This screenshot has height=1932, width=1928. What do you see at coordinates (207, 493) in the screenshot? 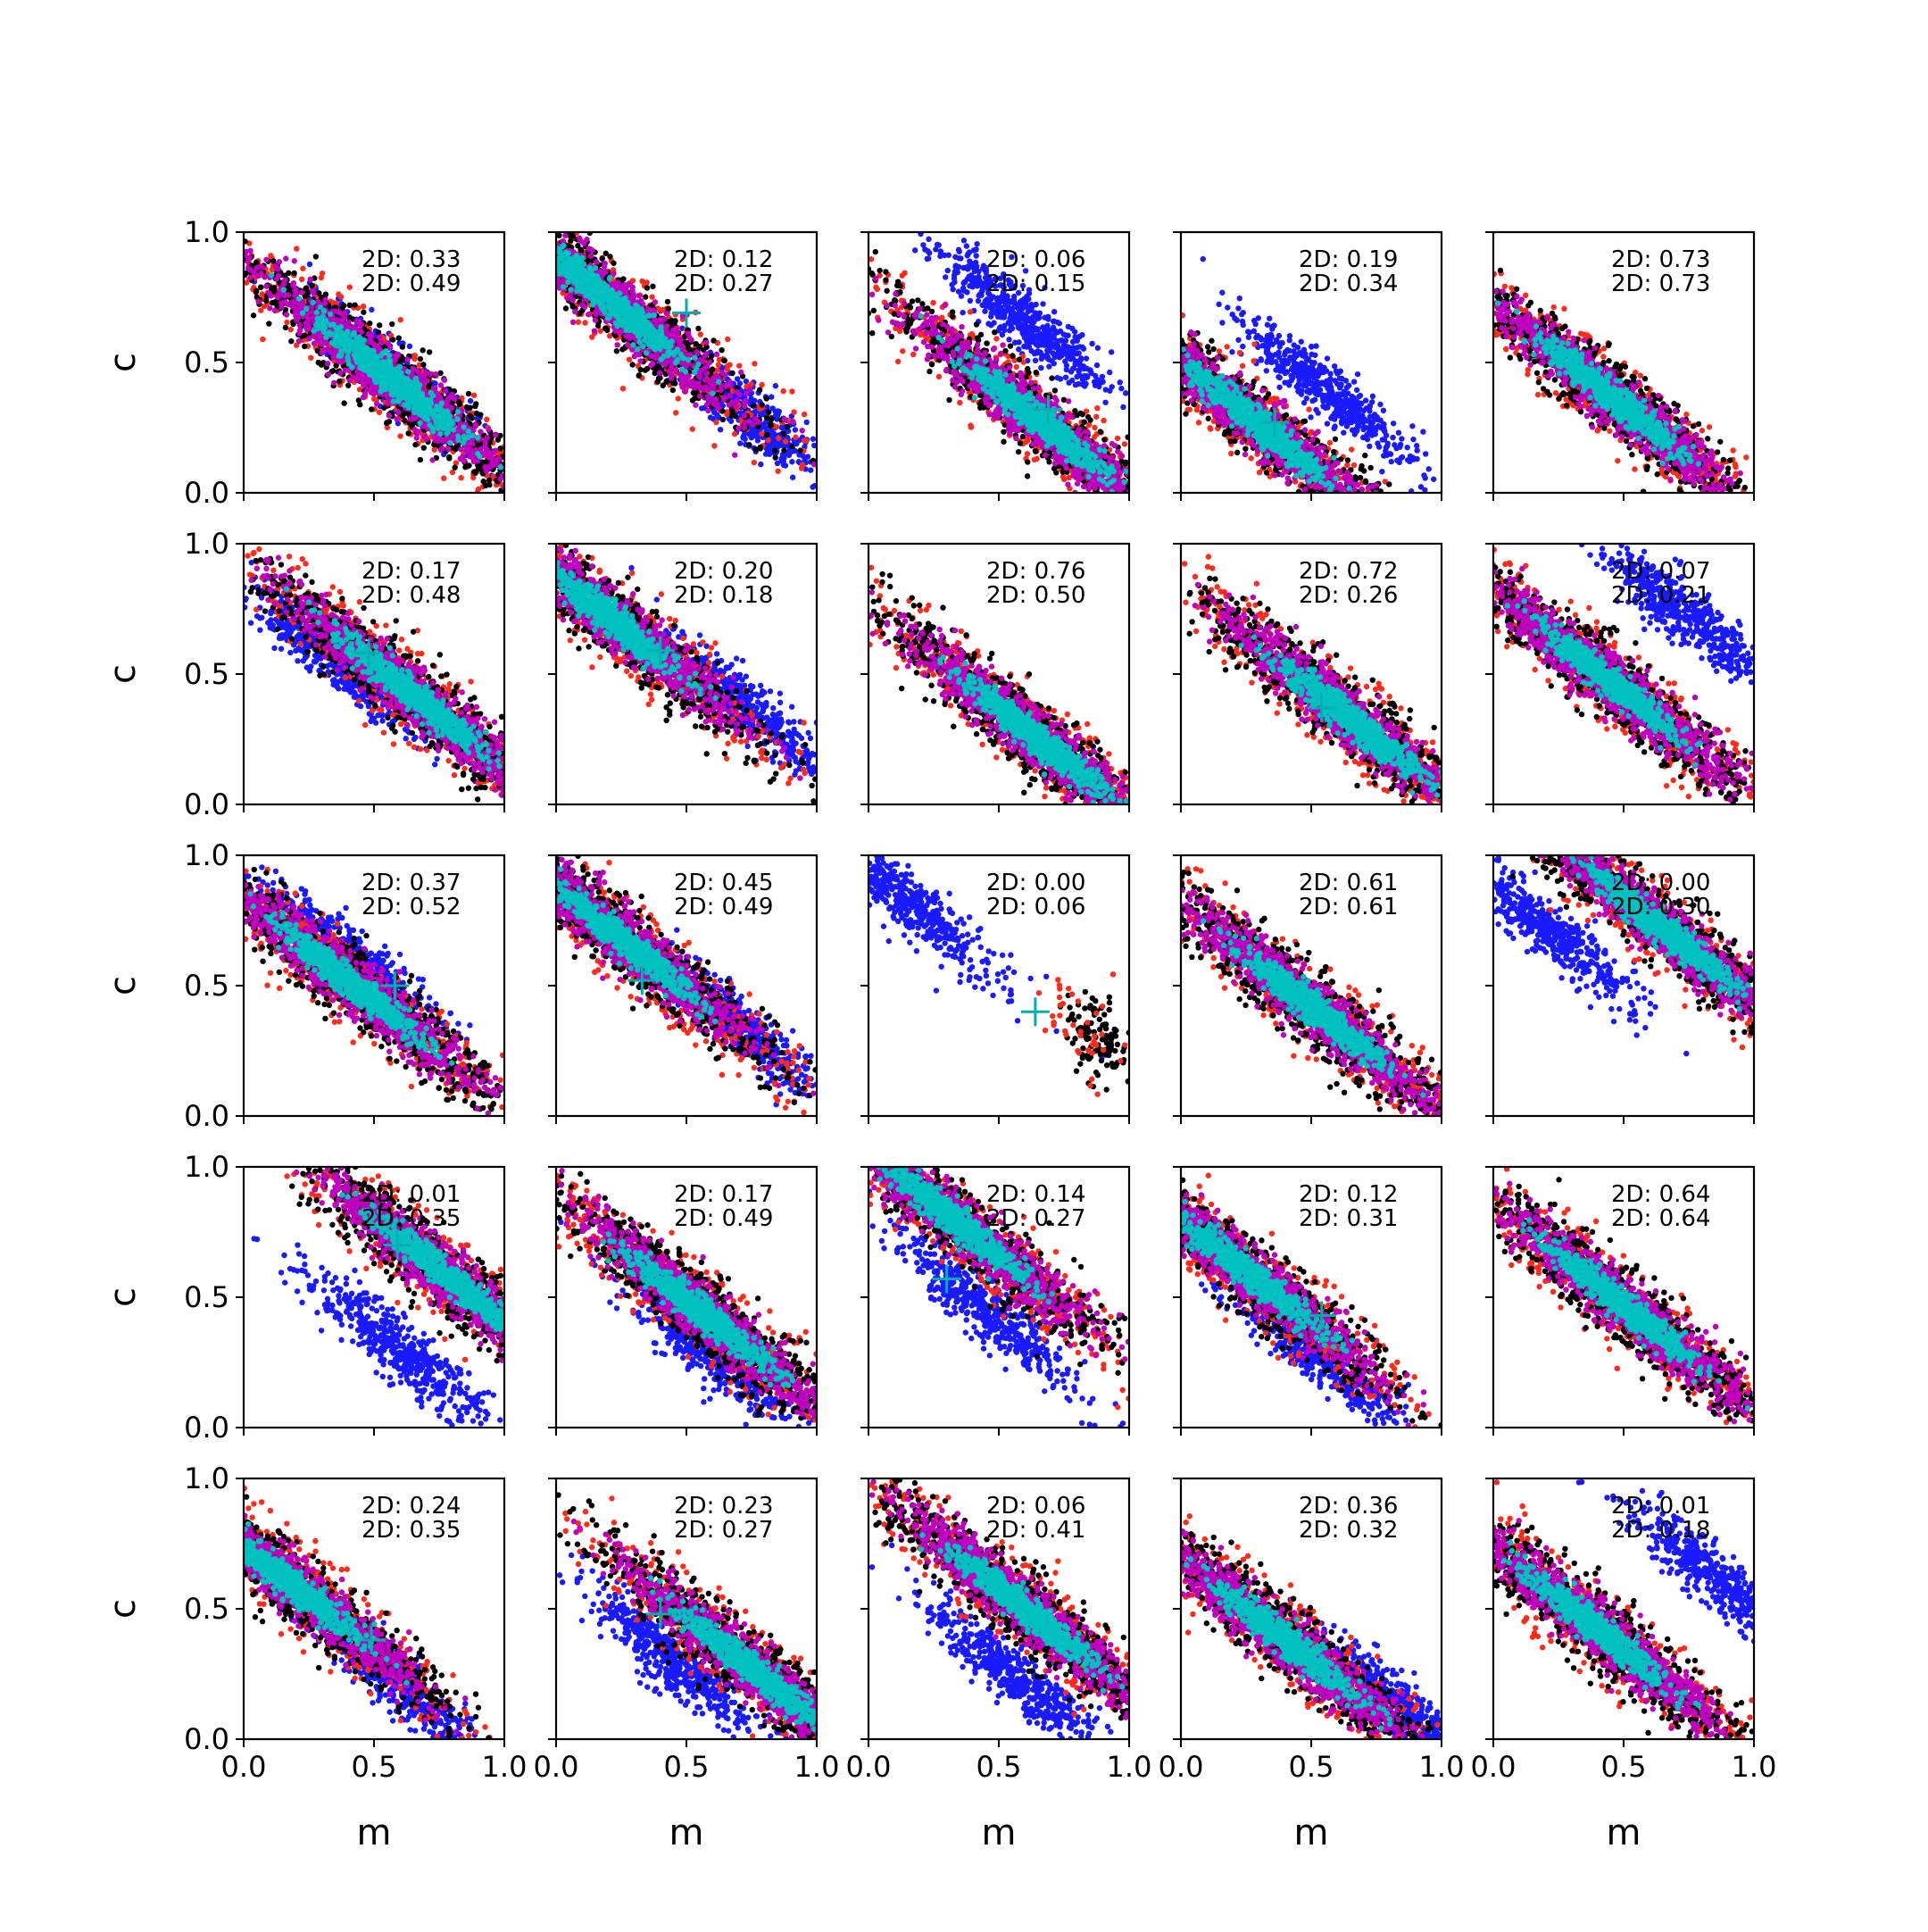
I see `y-tick-label: 0.0` at bounding box center [207, 493].